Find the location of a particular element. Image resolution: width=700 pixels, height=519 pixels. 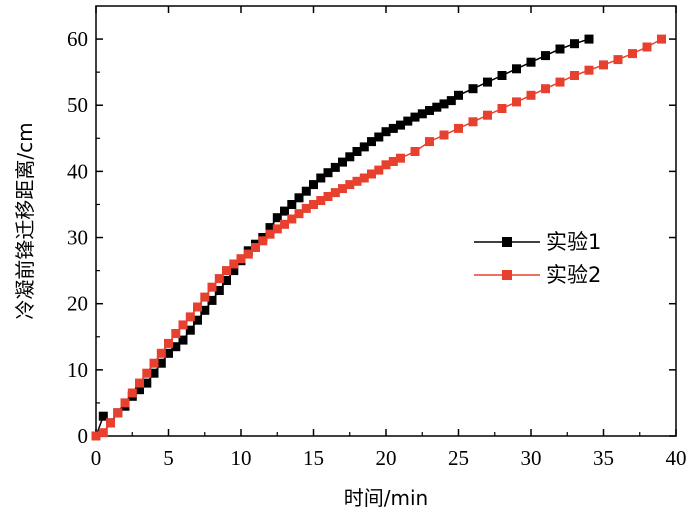

y-axis-title: 冷凝前锋迁移距离/cm is located at coordinates (25, 220).